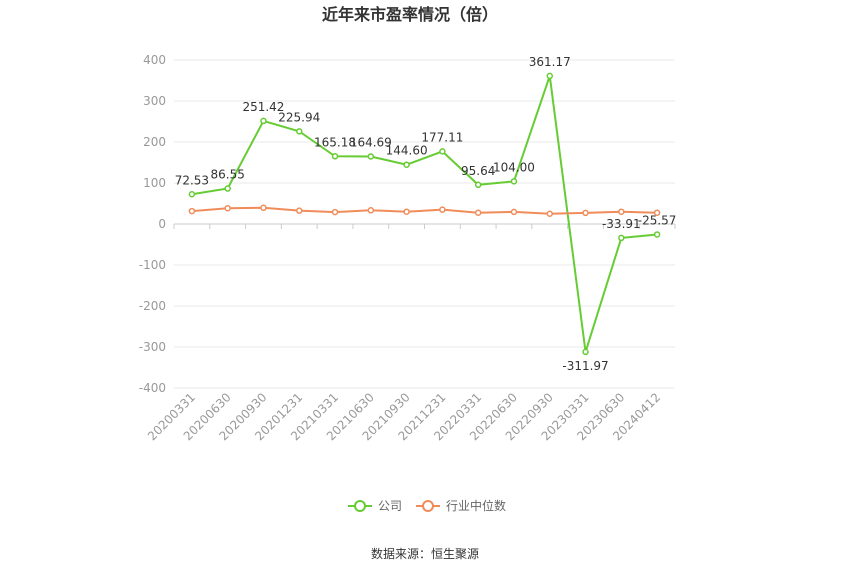 The width and height of the screenshot is (850, 574). Describe the element at coordinates (621, 224) in the screenshot. I see `data-label: -33.91` at that location.